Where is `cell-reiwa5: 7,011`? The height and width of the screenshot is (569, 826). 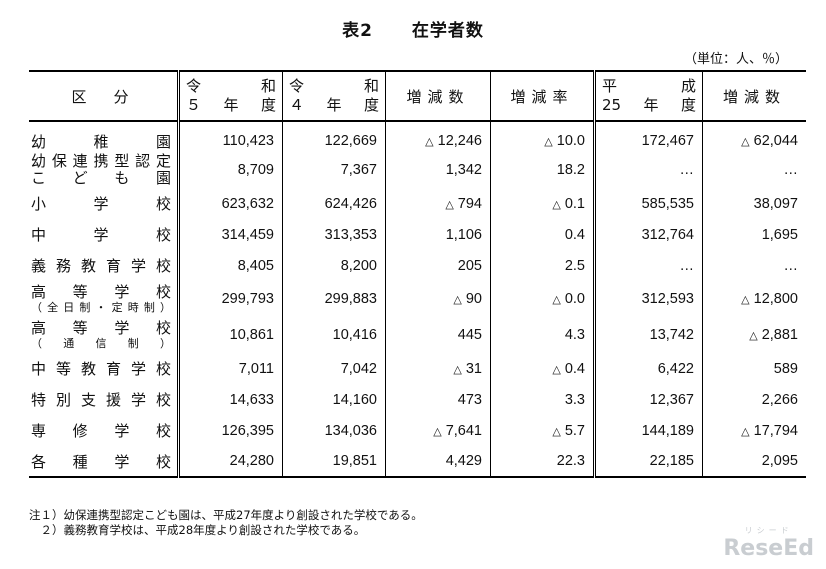
cell-reiwa5: 7,011 is located at coordinates (230, 368).